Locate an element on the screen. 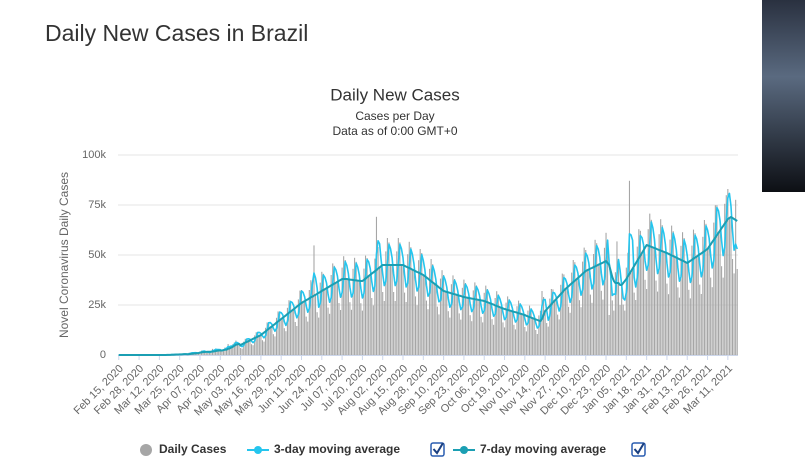 Image resolution: width=805 pixels, height=465 pixels. legend-item: Daily Cases is located at coordinates (183, 449).